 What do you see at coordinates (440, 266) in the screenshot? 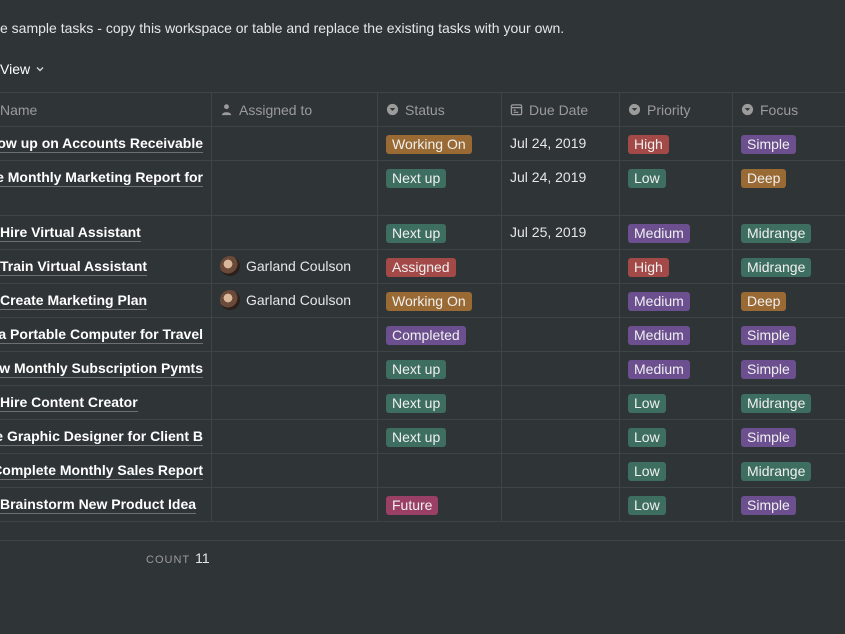
I see `cell-status: Assigned` at bounding box center [440, 266].